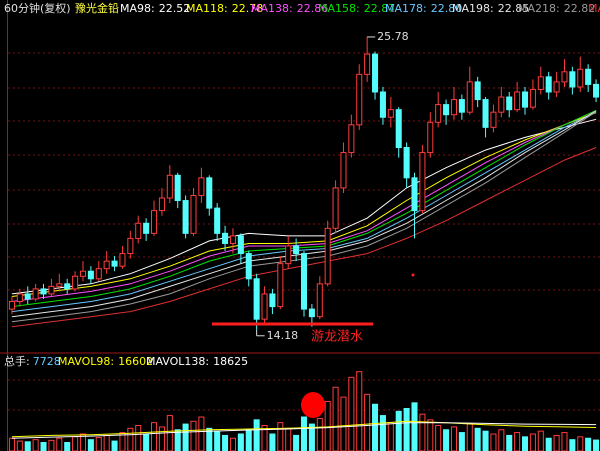  Describe the element at coordinates (393, 36) in the screenshot. I see `high-label: 25.78` at that location.